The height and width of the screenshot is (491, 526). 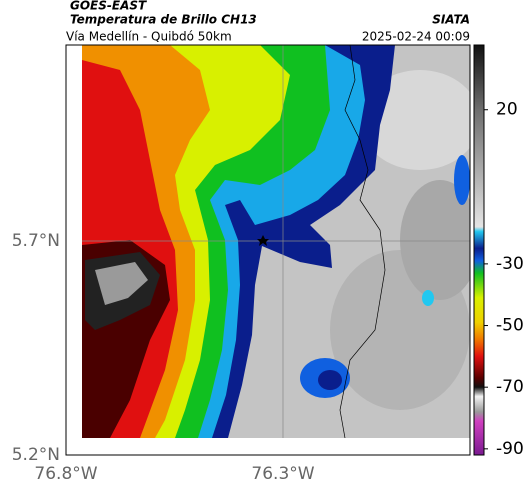 What do you see at coordinates (36, 455) in the screenshot?
I see `lat-label: 5.2°N` at bounding box center [36, 455].